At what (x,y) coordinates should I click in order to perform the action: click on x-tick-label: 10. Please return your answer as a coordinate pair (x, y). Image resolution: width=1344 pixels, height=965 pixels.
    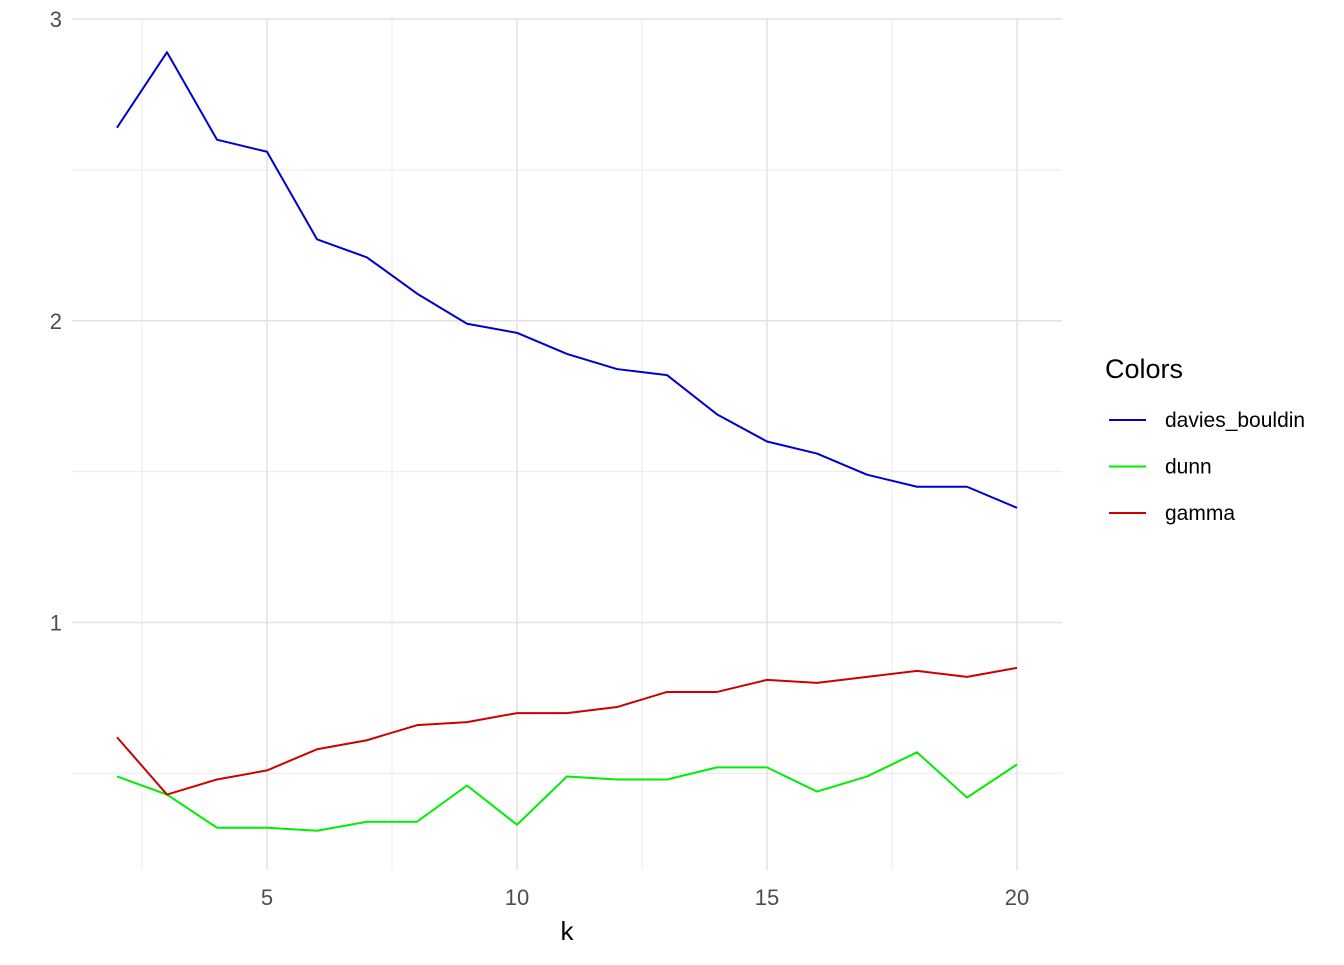
    Looking at the image, I should click on (517, 897).